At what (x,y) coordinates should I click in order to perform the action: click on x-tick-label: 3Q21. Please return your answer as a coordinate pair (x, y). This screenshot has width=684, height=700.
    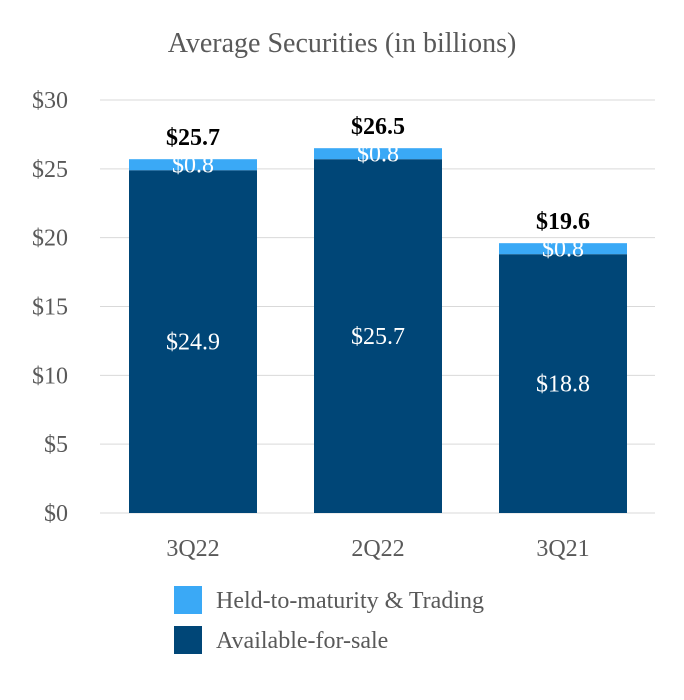
    Looking at the image, I should click on (562, 549).